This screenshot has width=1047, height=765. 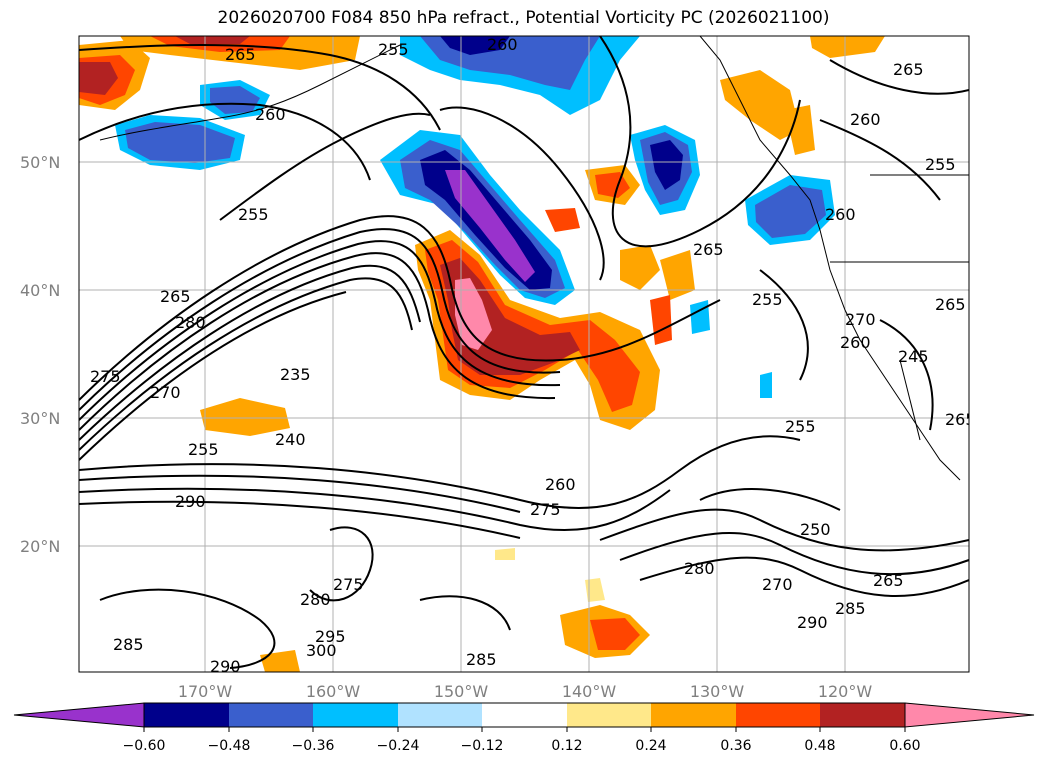 What do you see at coordinates (845, 691) in the screenshot?
I see `lon-label: 120°W` at bounding box center [845, 691].